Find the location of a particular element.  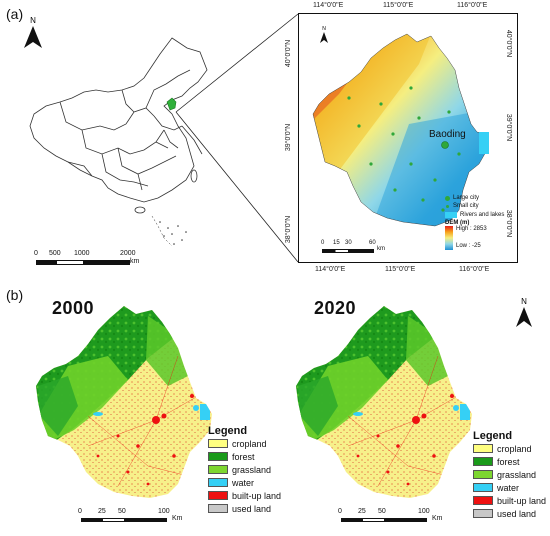

large-city-icon is located at coordinates (447, 198).